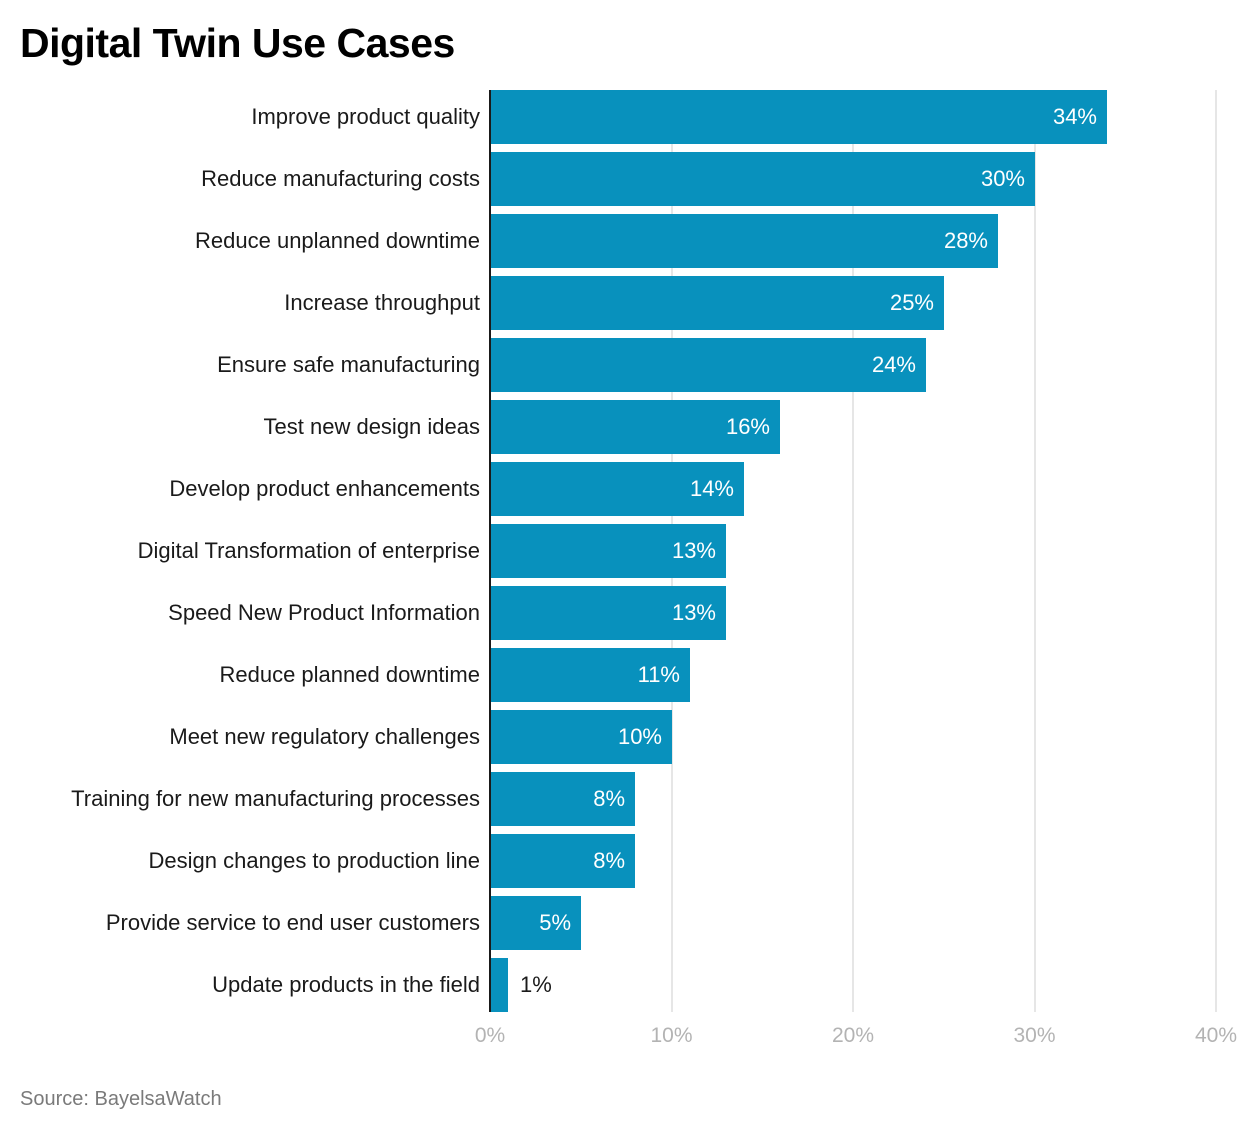 This screenshot has width=1240, height=1134. I want to click on bar-row: Update products in the field 1%, so click(620, 985).